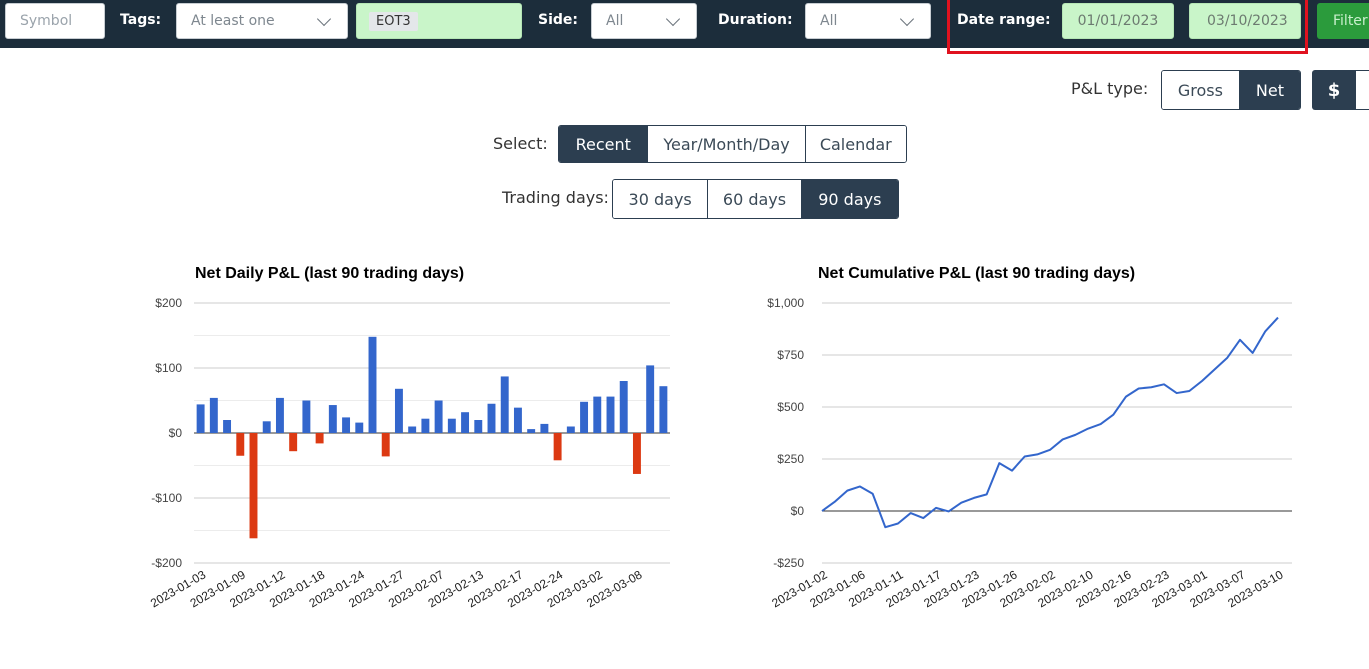 This screenshot has width=1369, height=669. I want to click on trading-days-toggle: 30 days 60 days 90 days, so click(755, 199).